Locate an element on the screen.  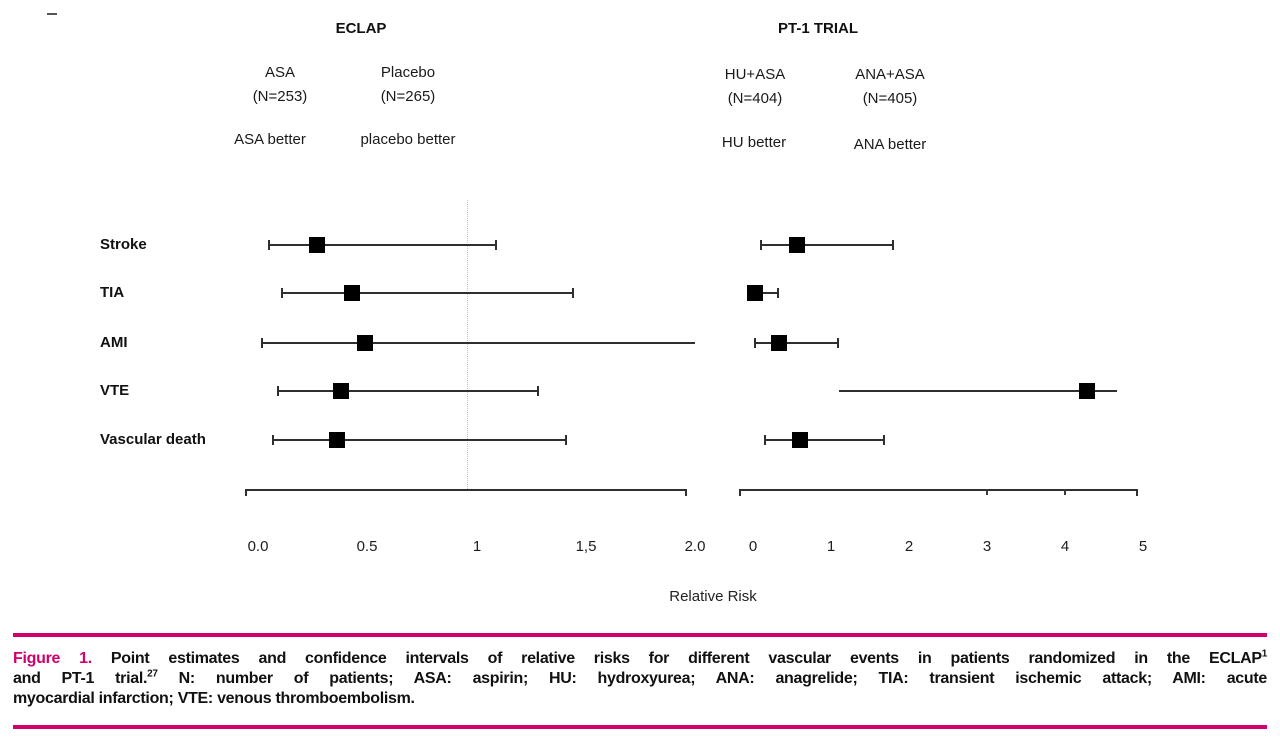
x-axis-title: Relative Risk is located at coordinates (713, 596).